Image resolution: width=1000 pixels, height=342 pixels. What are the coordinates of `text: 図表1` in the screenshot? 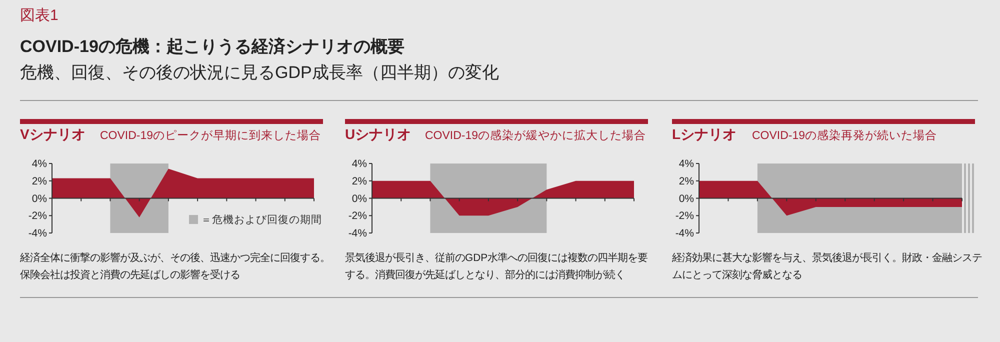 It's located at (39, 15).